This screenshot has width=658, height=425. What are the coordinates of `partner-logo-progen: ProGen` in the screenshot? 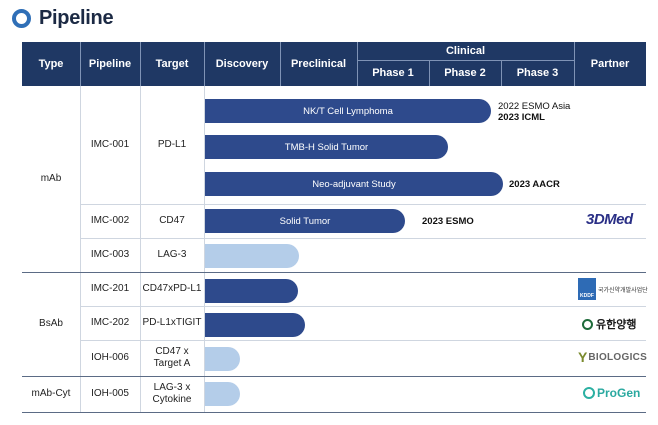 It's located at (611, 393).